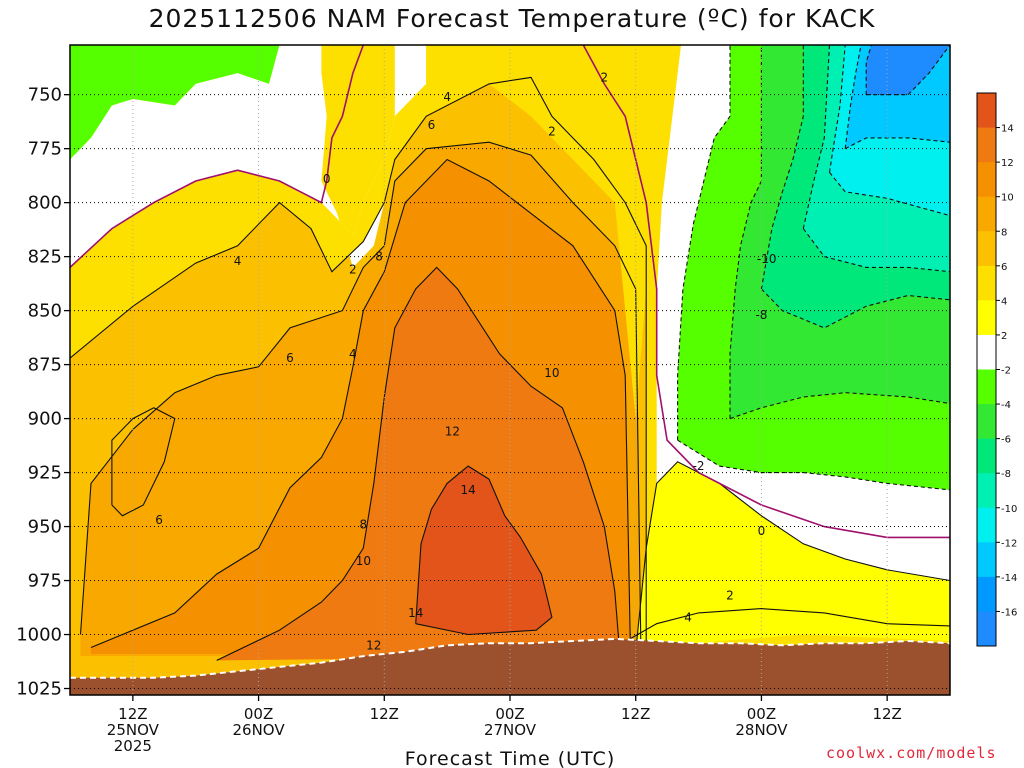  Describe the element at coordinates (510, 730) in the screenshot. I see `x-tick-label: 27NOV` at that location.